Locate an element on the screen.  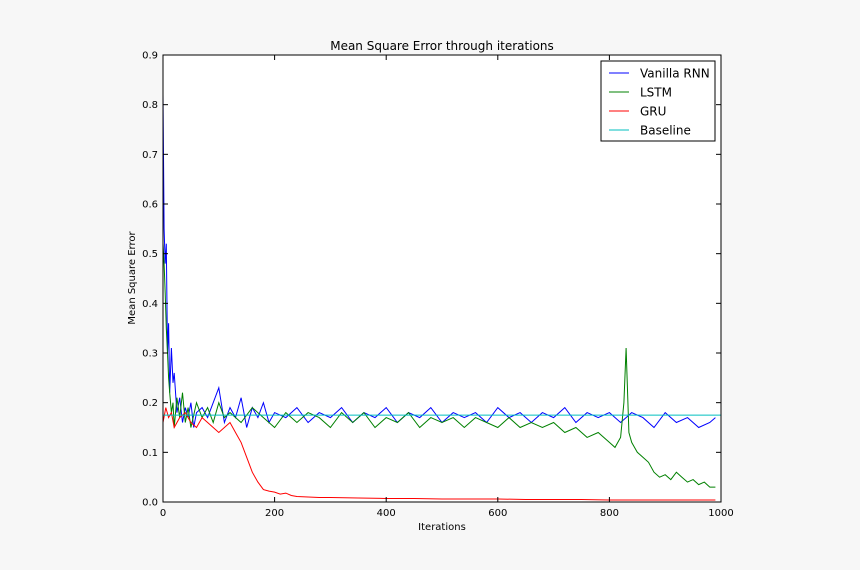
y-tick-label: 0.5 is located at coordinates (150, 254).